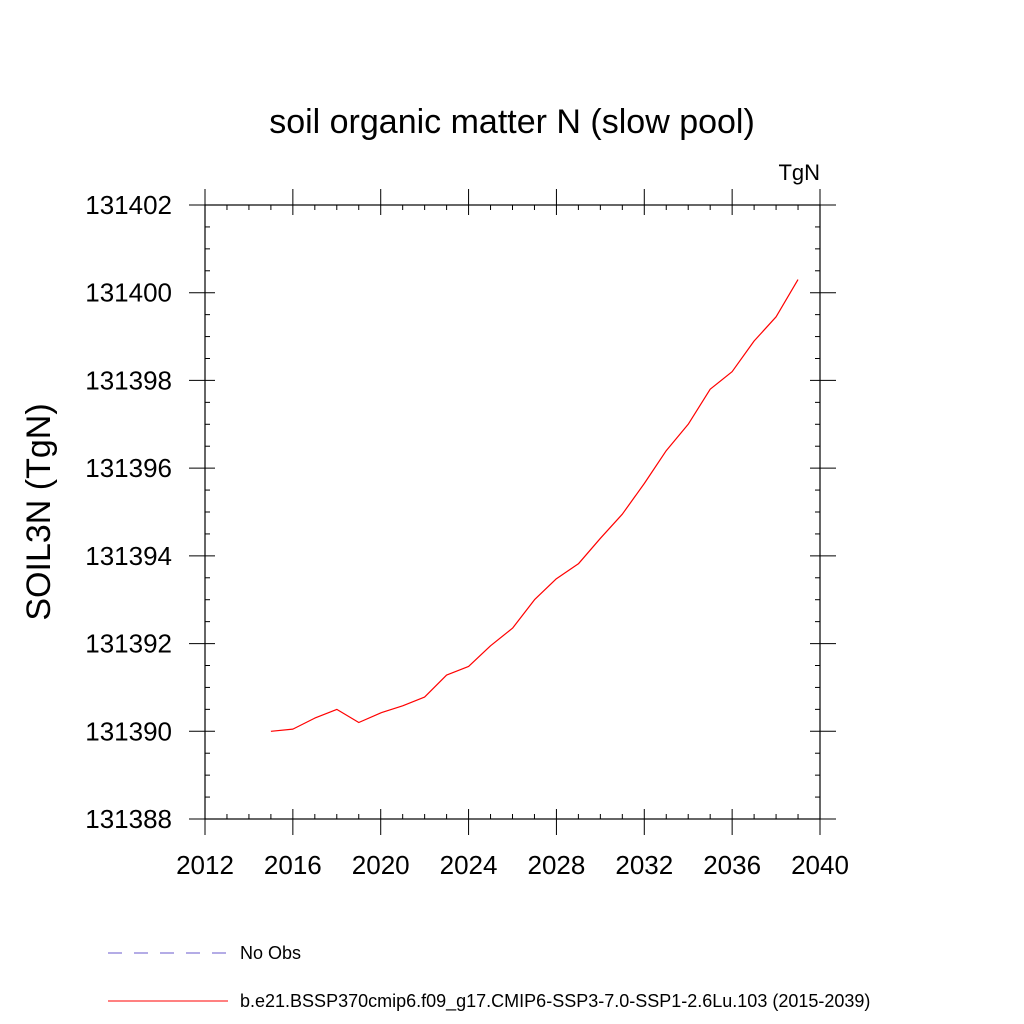 This screenshot has width=1024, height=1024. What do you see at coordinates (128, 556) in the screenshot?
I see `y-tick-label: 131394` at bounding box center [128, 556].